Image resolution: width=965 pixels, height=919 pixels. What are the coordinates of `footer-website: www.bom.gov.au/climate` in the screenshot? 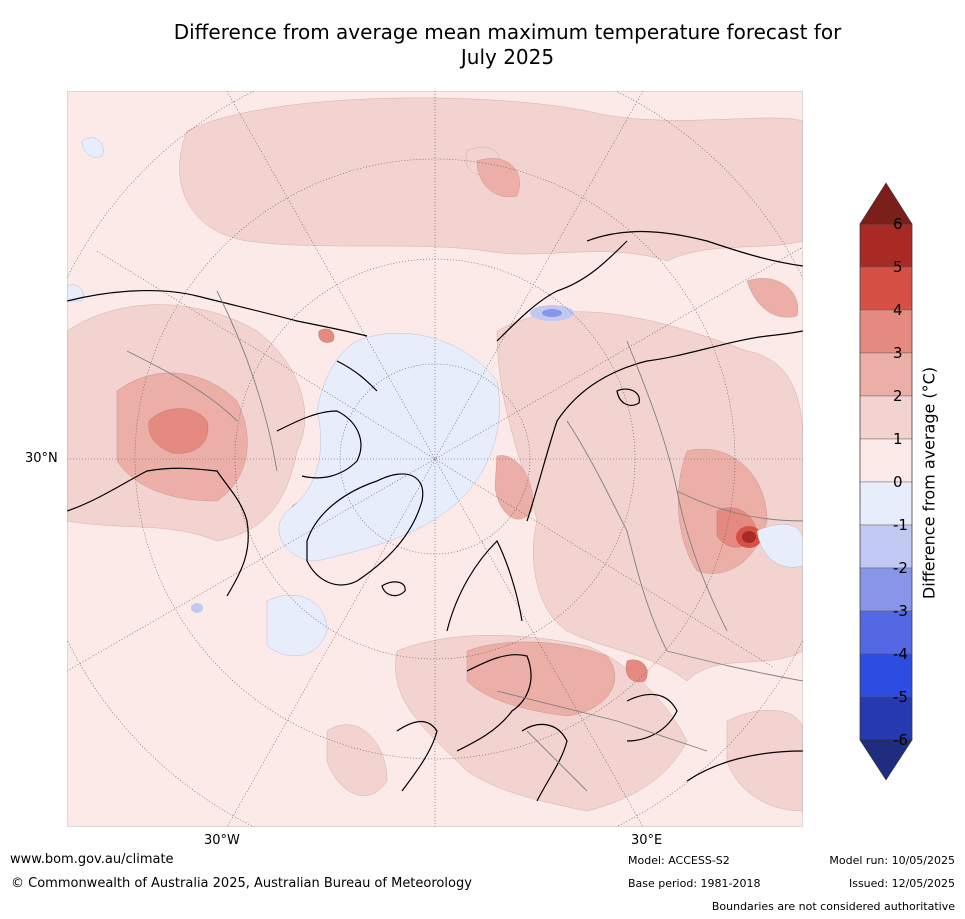 It's located at (92, 859).